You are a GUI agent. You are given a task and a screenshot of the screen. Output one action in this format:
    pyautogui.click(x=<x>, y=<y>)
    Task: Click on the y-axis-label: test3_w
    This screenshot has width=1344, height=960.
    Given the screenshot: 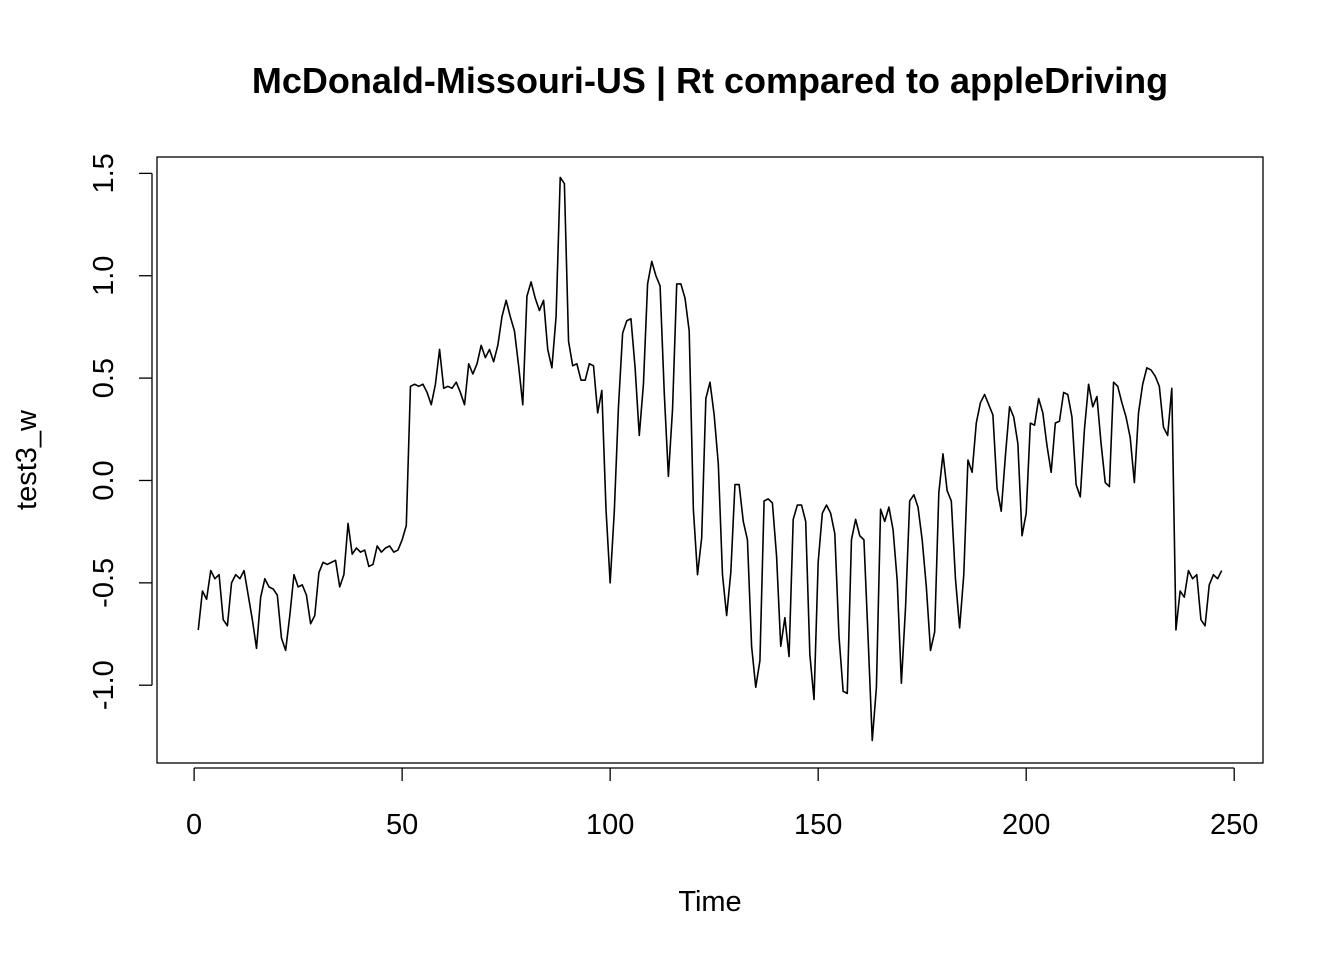 What is the action you would take?
    pyautogui.click(x=27, y=459)
    